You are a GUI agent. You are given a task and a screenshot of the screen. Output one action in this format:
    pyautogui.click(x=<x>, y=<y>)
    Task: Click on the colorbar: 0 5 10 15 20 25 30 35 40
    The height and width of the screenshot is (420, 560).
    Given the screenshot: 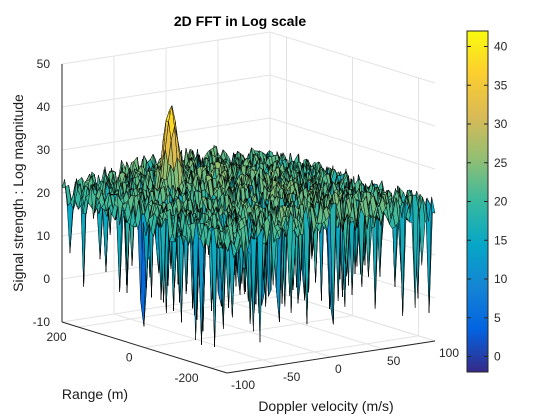 What is the action you would take?
    pyautogui.click(x=487, y=201)
    